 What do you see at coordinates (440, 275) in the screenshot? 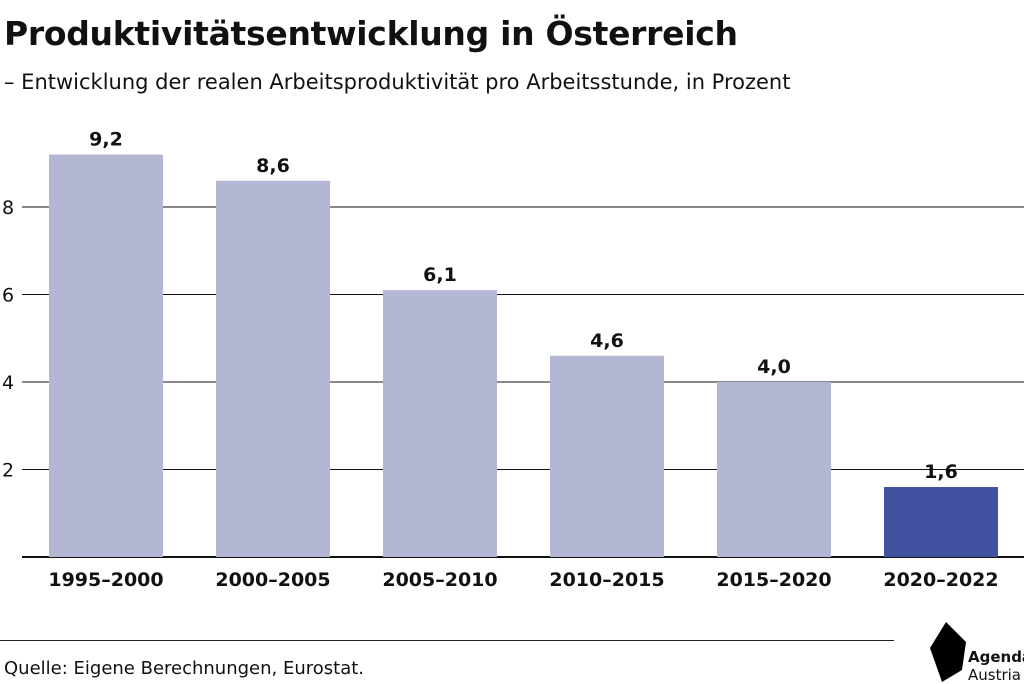
I see `bar-value-label: 6,1` at bounding box center [440, 275].